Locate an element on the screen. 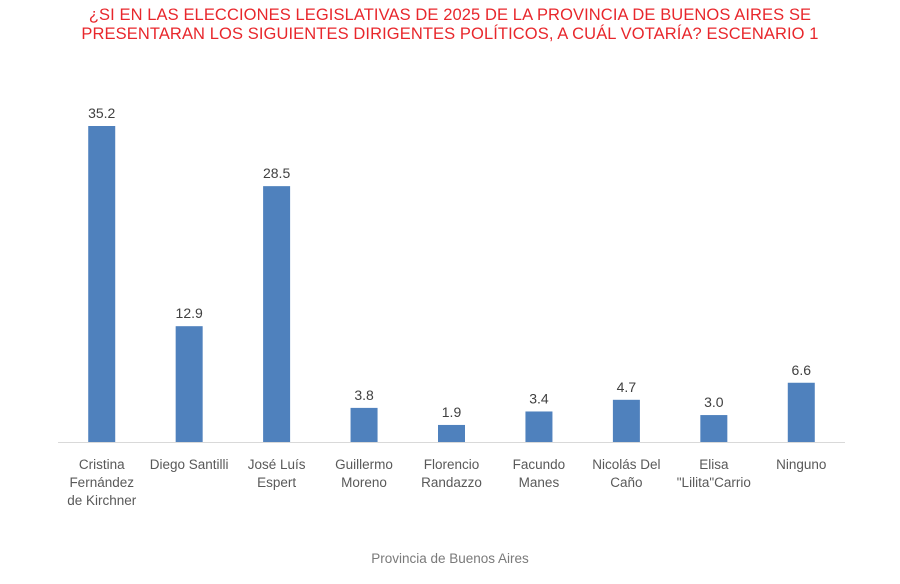 This screenshot has width=900, height=584. category-label-line: Manes is located at coordinates (539, 482).